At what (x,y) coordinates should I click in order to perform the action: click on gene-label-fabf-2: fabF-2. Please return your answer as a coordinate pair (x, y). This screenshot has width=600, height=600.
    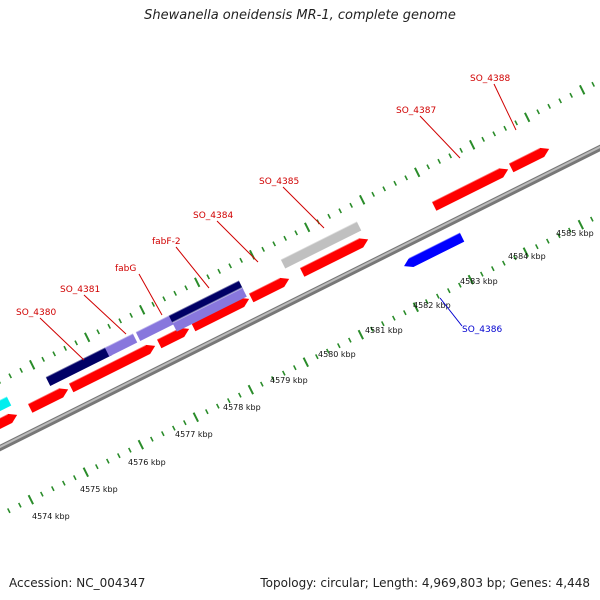
    Looking at the image, I should click on (166, 242).